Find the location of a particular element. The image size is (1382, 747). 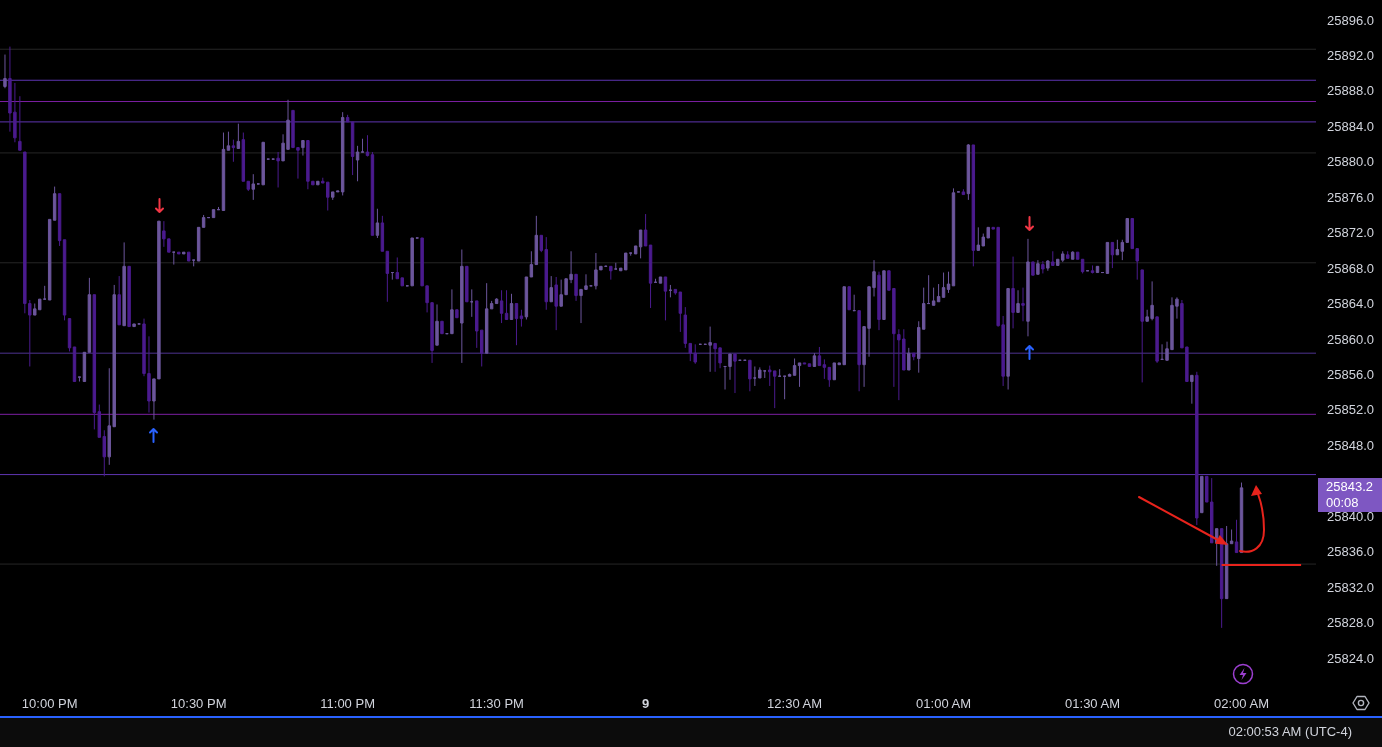

x-tick-label: 12:30 AM is located at coordinates (795, 703).